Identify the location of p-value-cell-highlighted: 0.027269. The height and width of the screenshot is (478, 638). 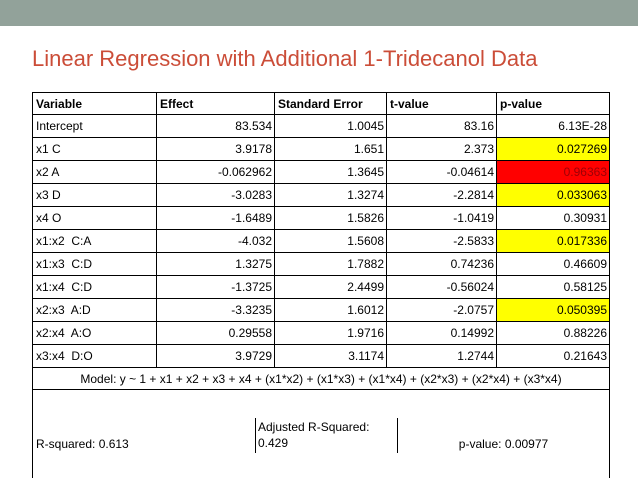
(553, 149).